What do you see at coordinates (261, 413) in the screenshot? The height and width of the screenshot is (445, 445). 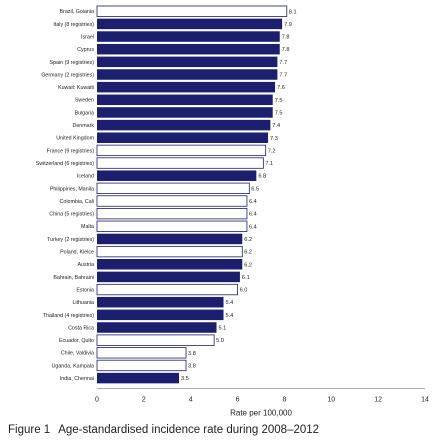 I see `x-axis-title: Rate per 100,000` at bounding box center [261, 413].